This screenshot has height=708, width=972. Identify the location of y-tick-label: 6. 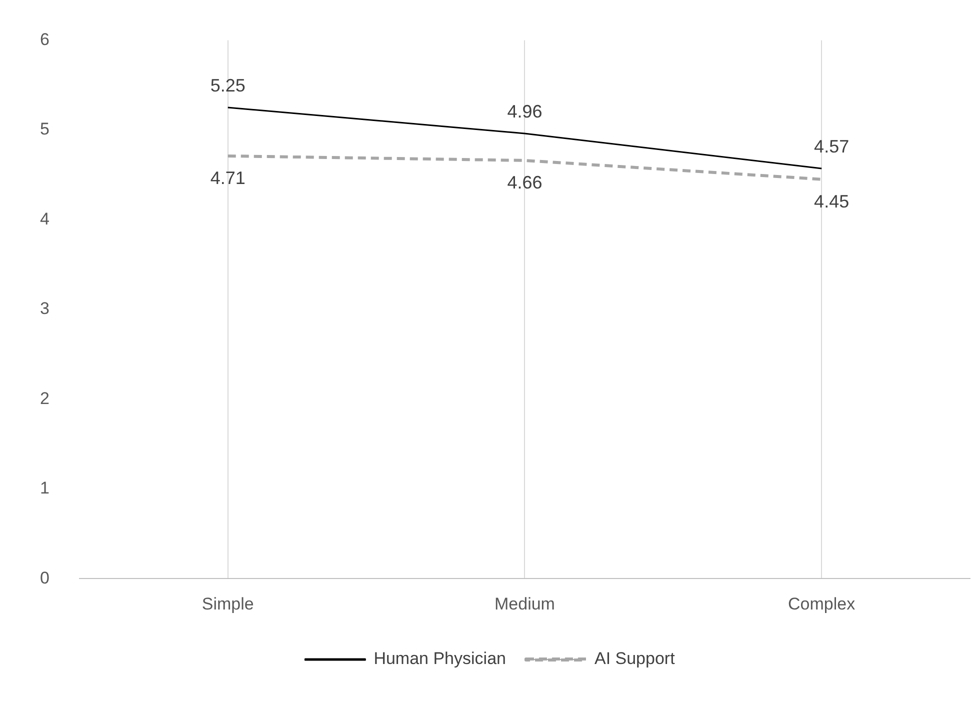
(45, 39).